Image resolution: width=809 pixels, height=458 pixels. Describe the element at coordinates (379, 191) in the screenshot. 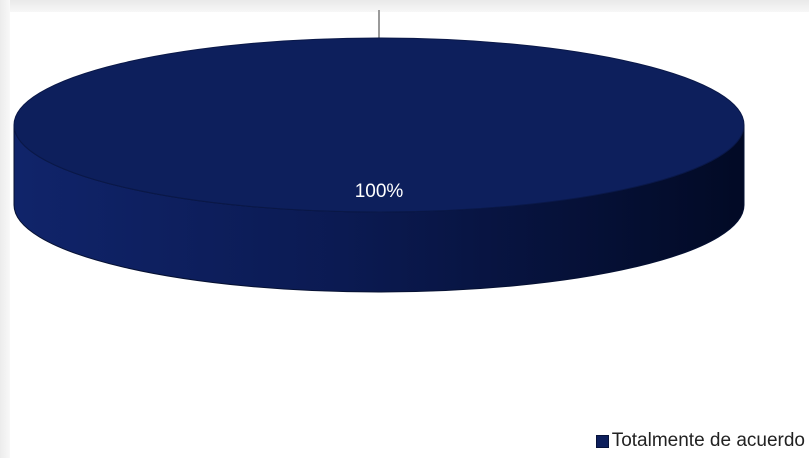

I see `data-label: 100%` at that location.